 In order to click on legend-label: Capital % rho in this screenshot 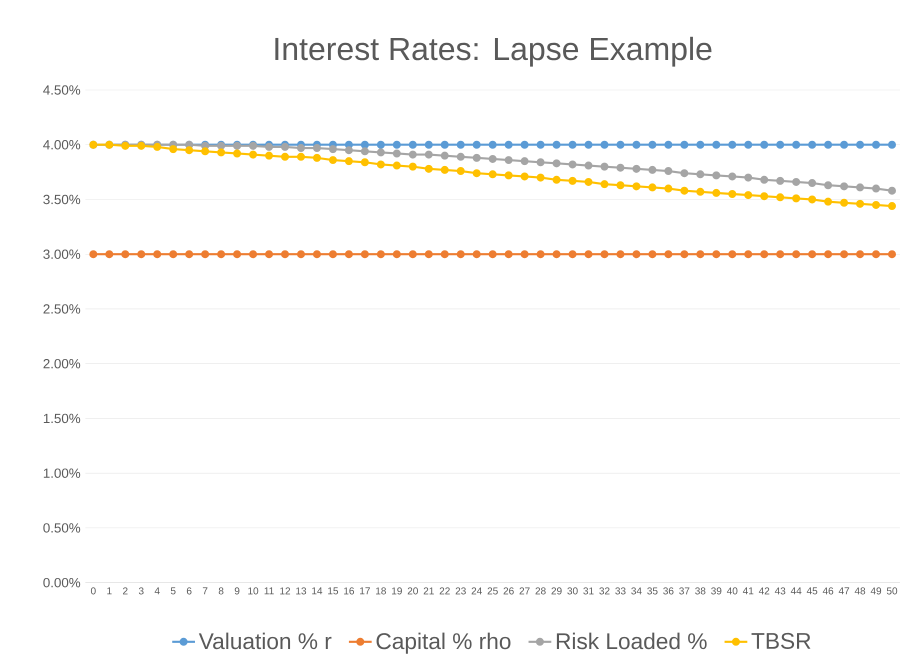, I will do `click(443, 643)`.